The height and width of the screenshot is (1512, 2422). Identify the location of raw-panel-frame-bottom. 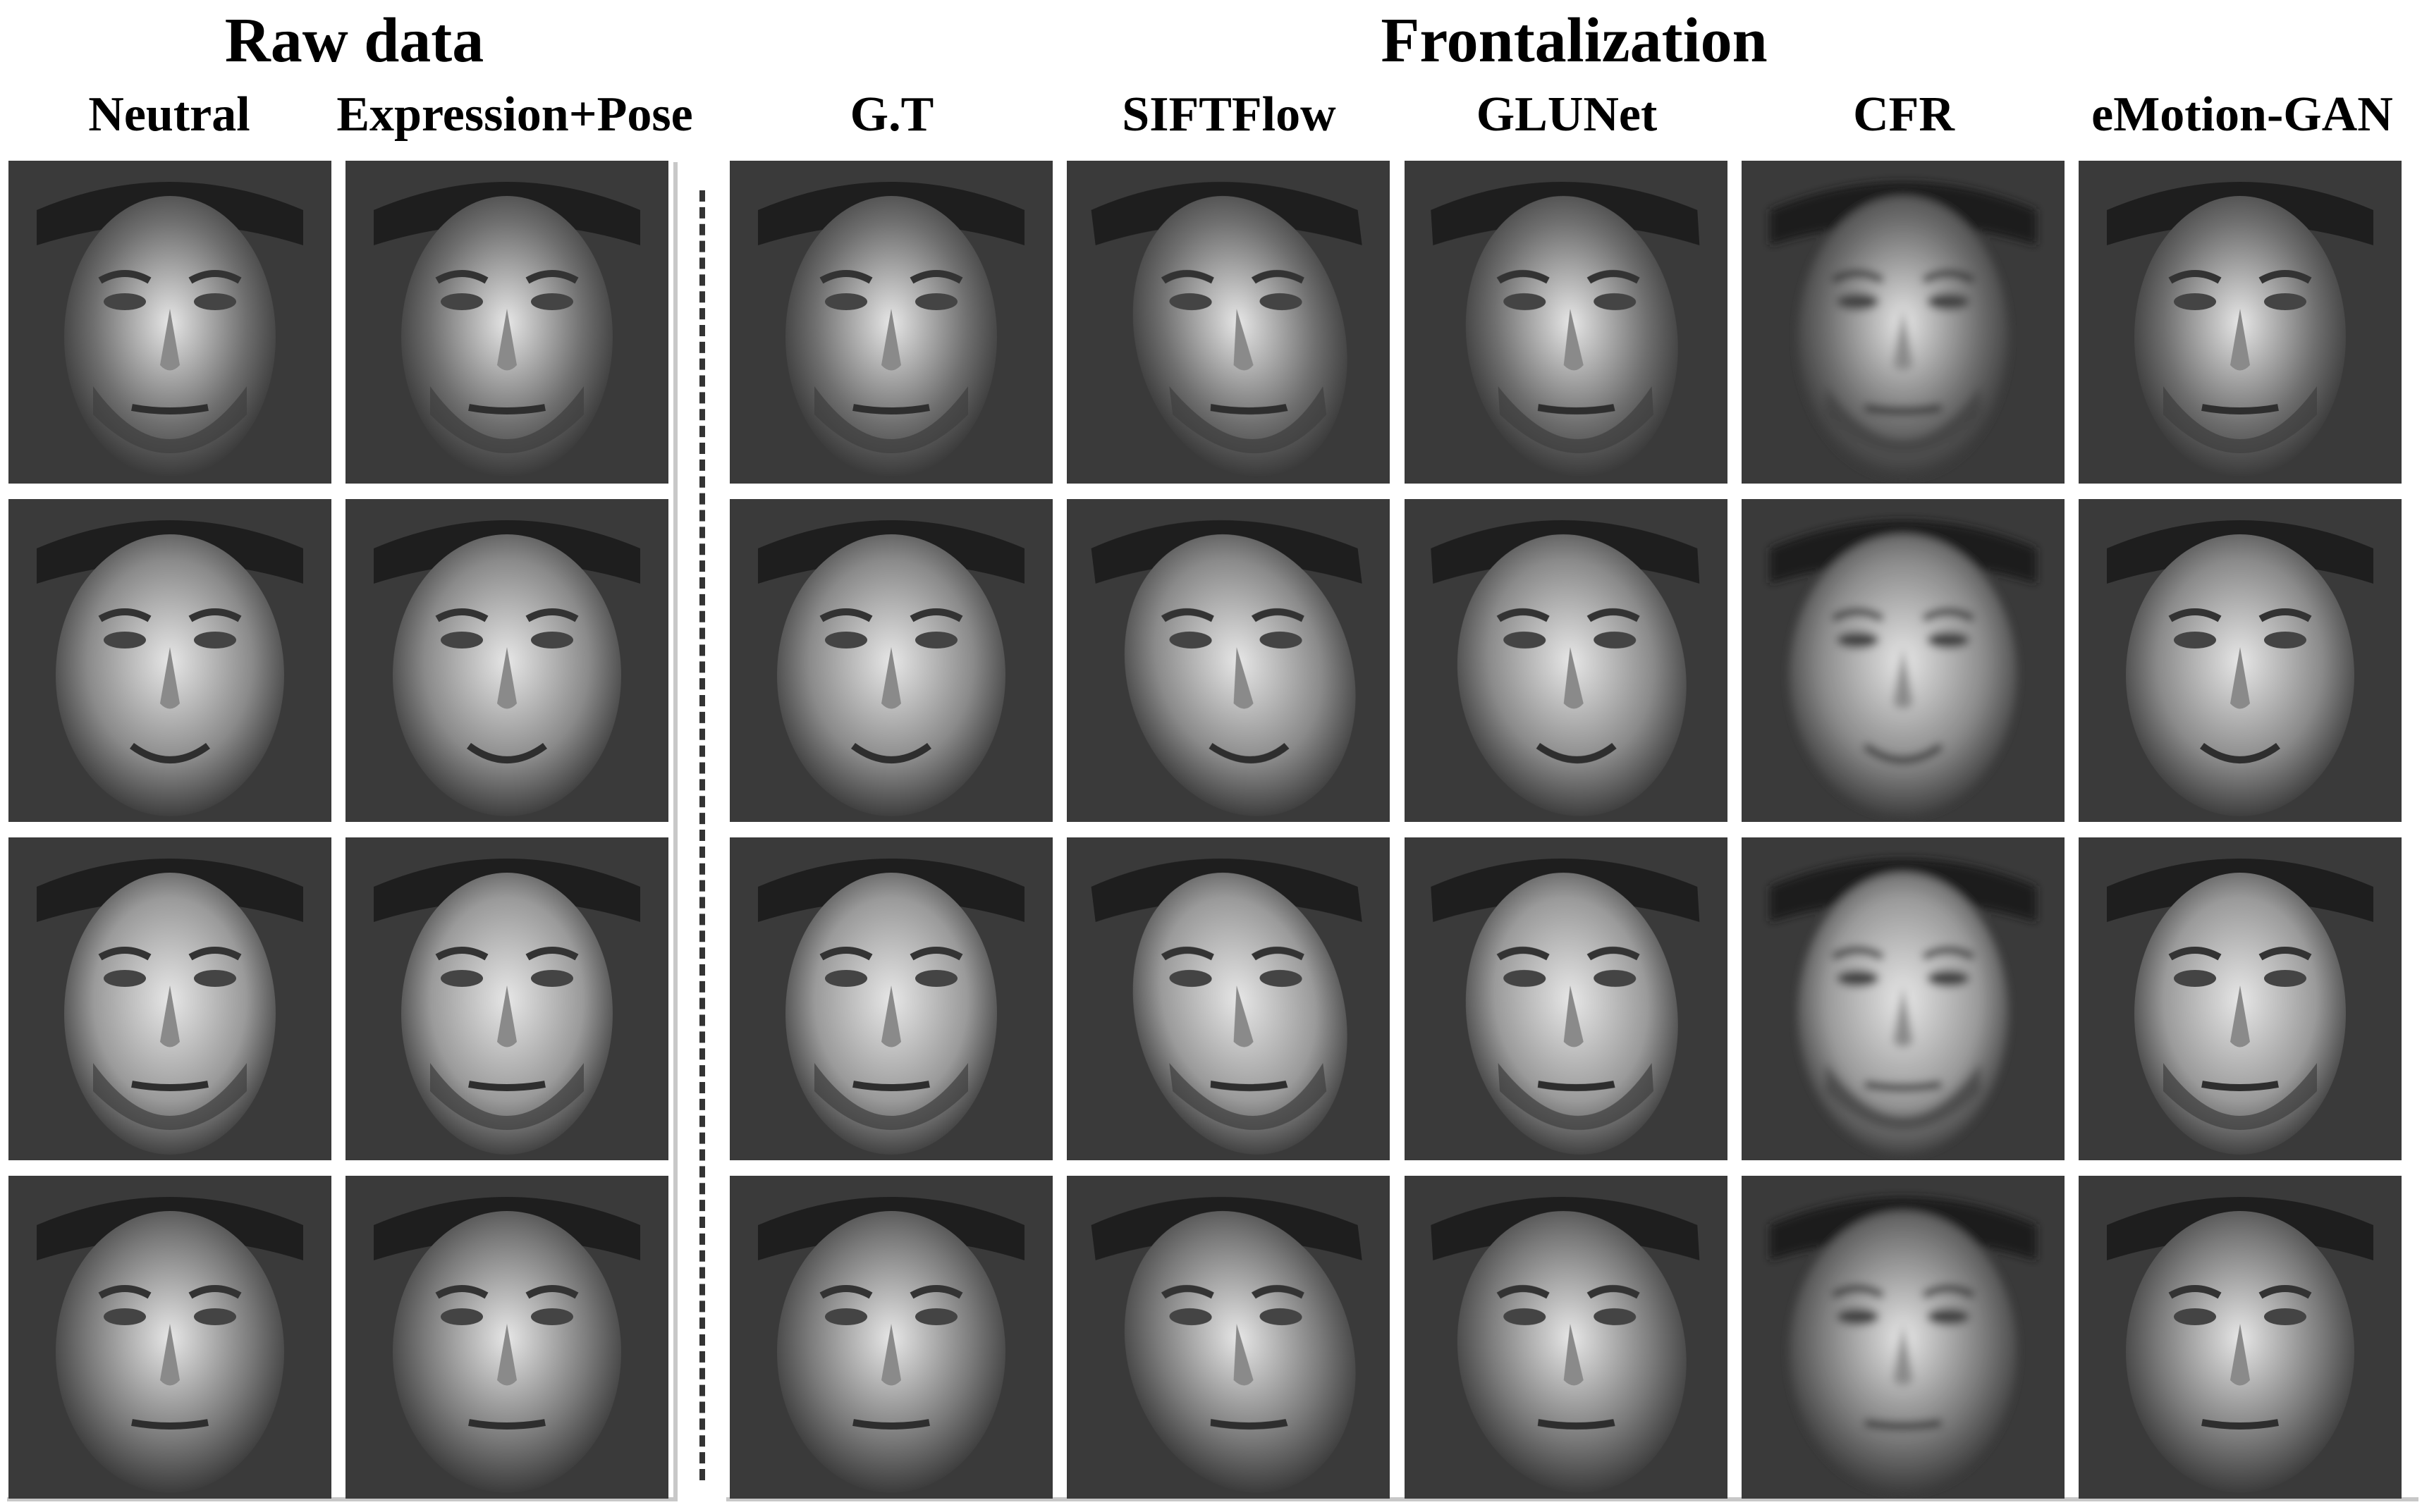
(342, 1499).